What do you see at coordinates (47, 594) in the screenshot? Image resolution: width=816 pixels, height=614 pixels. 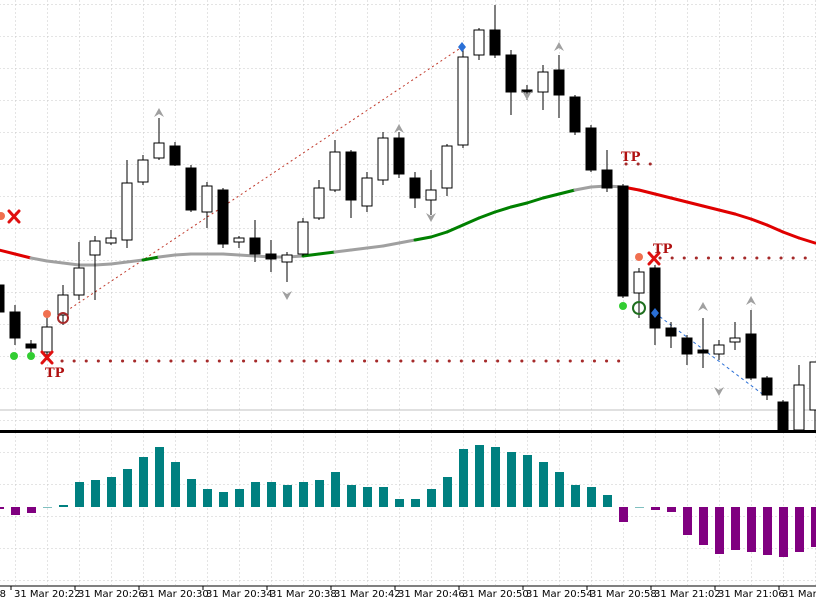 I see `x-tick-label: 31 Mar 20:22` at bounding box center [47, 594].